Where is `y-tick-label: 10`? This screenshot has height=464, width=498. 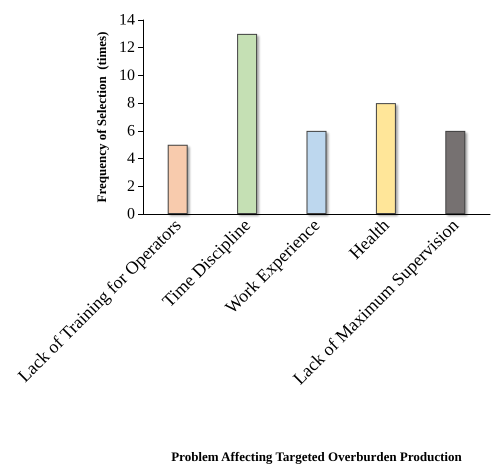
y-tick-label: 10 is located at coordinates (127, 75).